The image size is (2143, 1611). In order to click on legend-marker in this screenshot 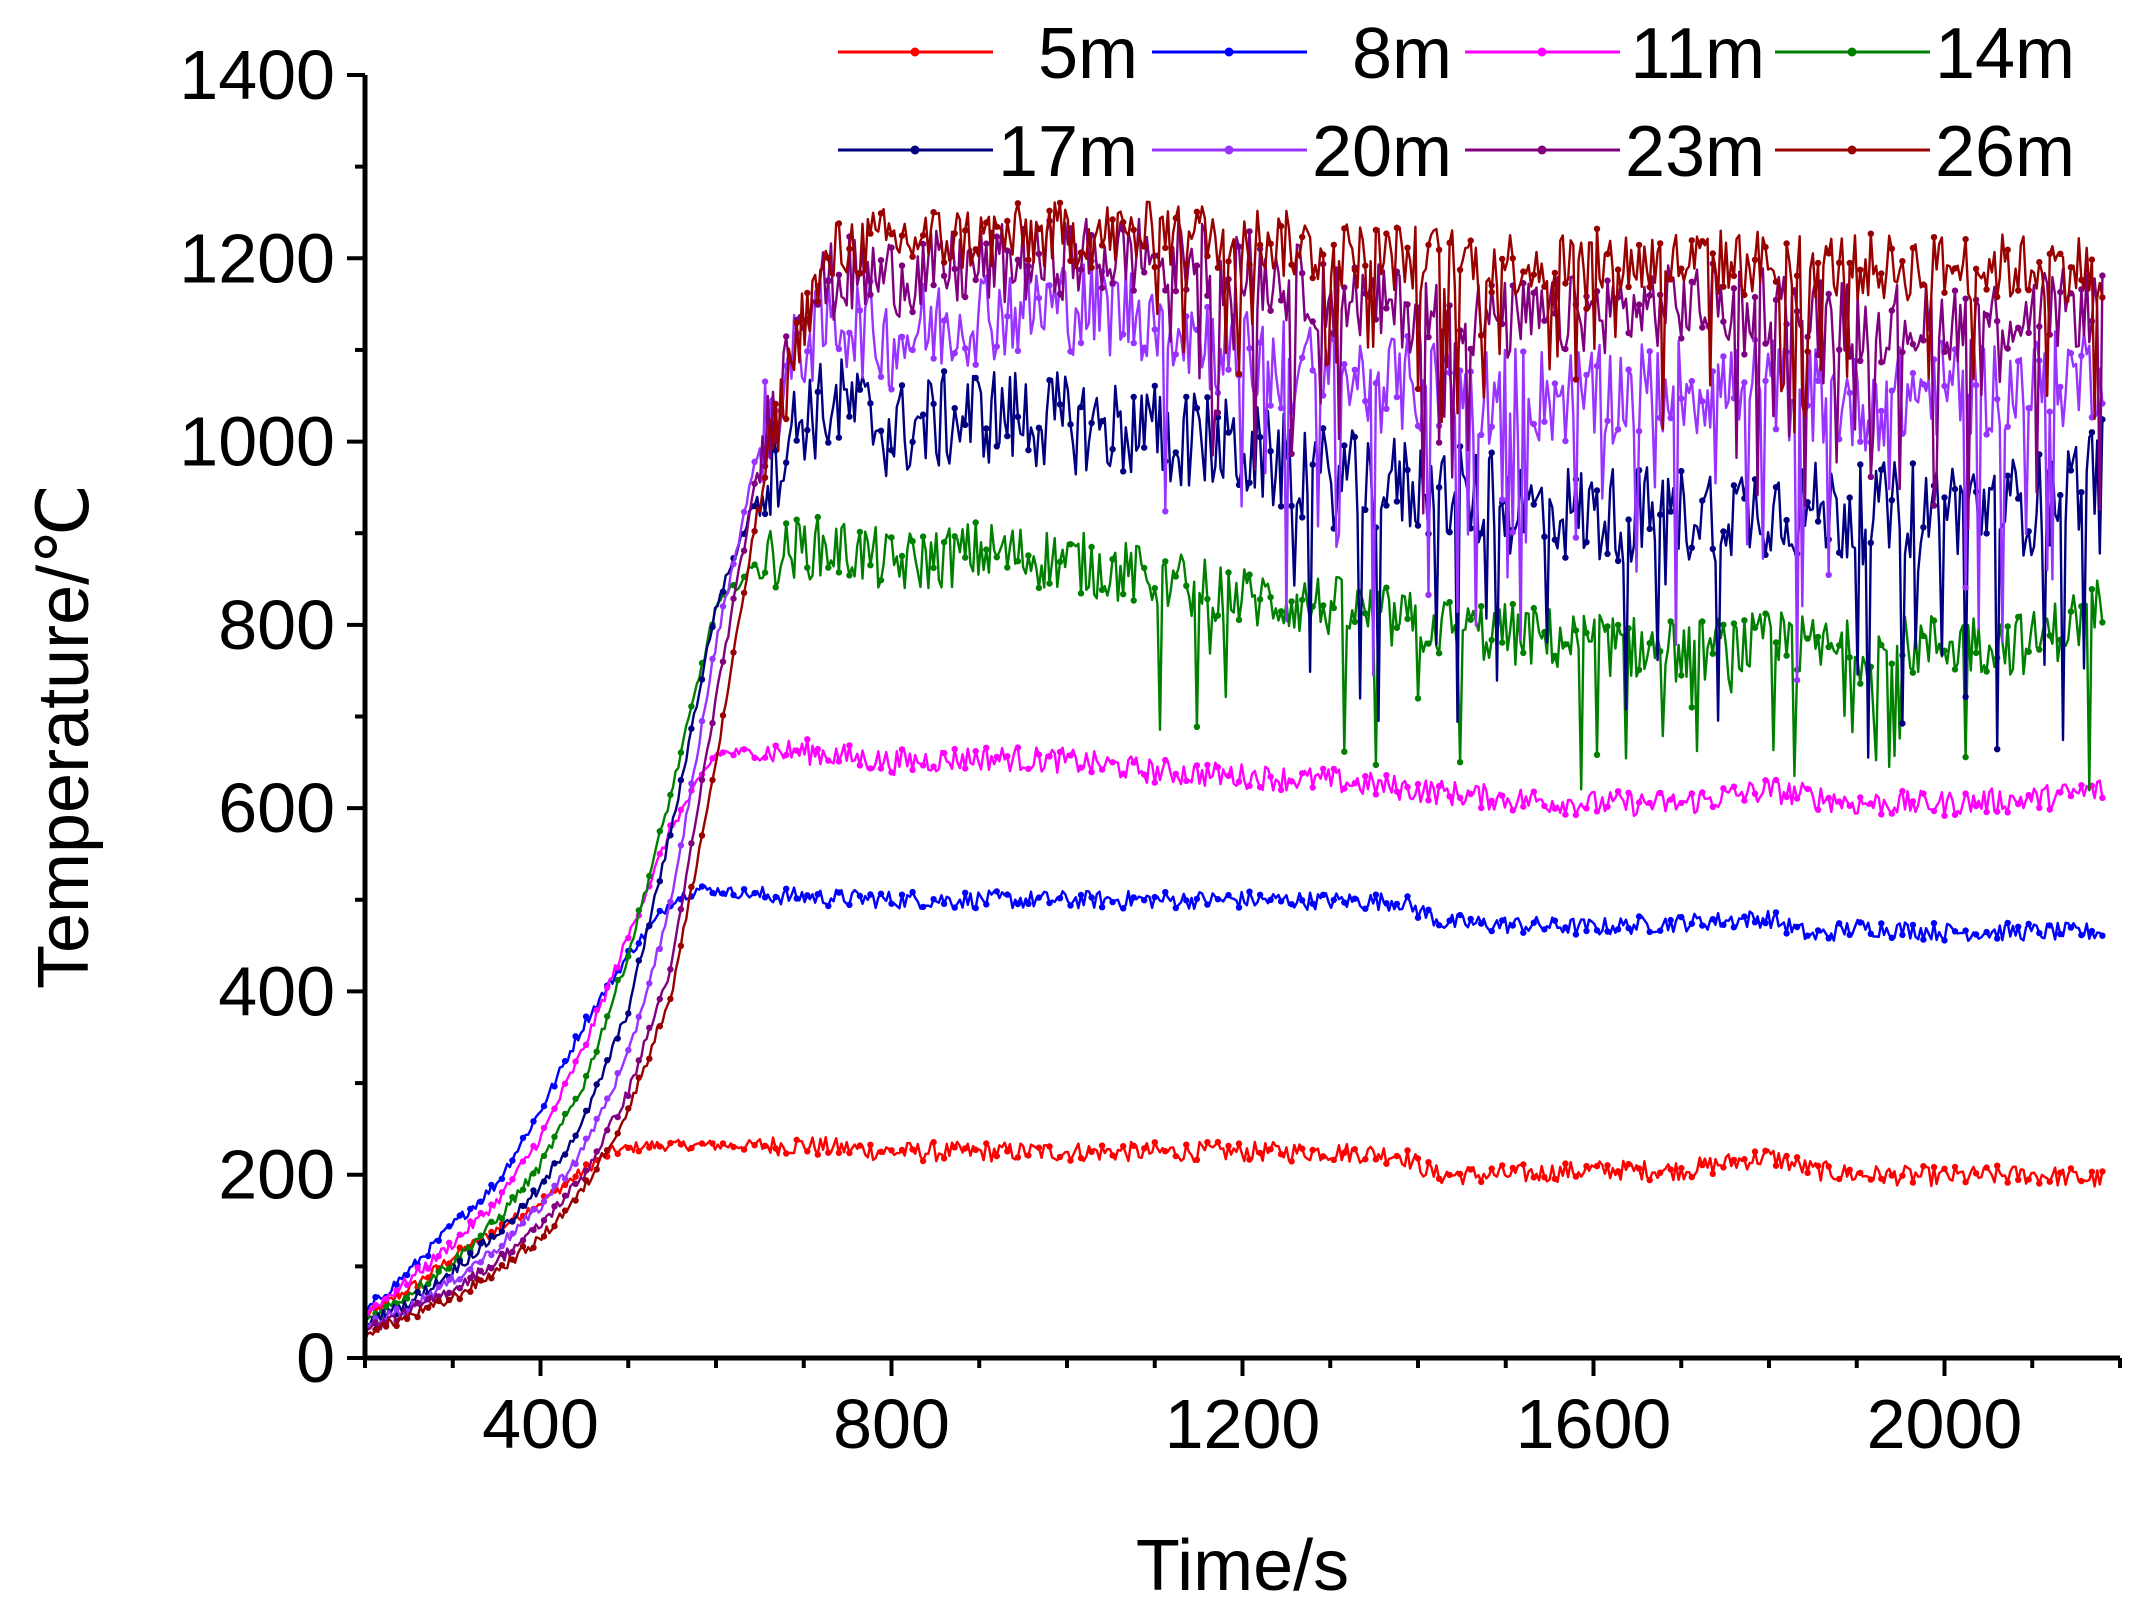, I will do `click(915, 150)`.